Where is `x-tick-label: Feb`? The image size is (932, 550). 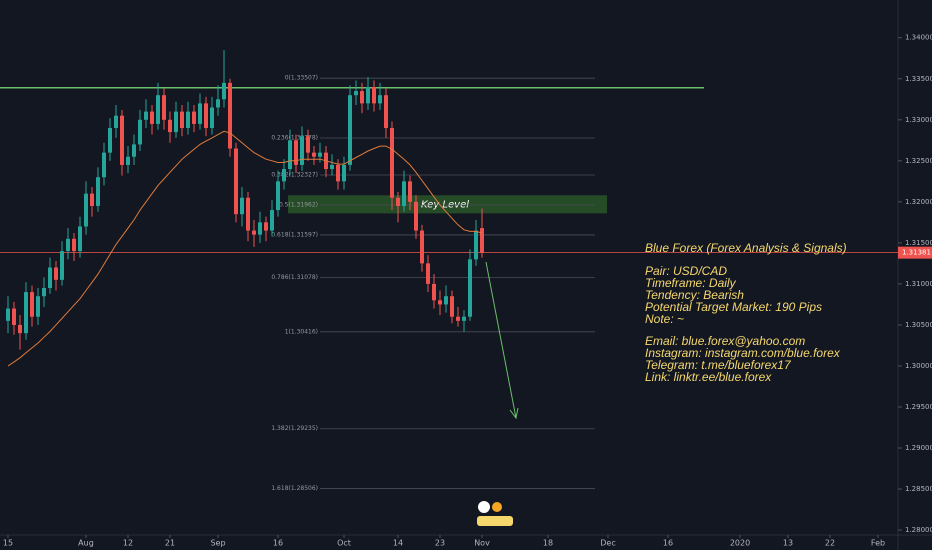 x-tick-label: Feb is located at coordinates (878, 543).